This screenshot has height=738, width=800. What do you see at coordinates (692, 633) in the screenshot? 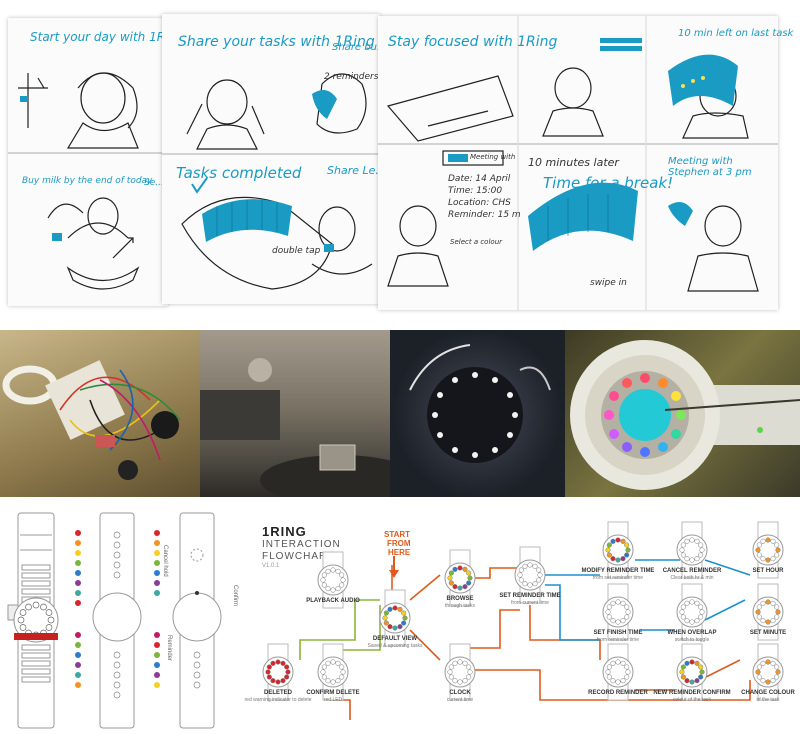
I see `flow-label-when-overlap: WHEN OVERLAP` at bounding box center [692, 633].